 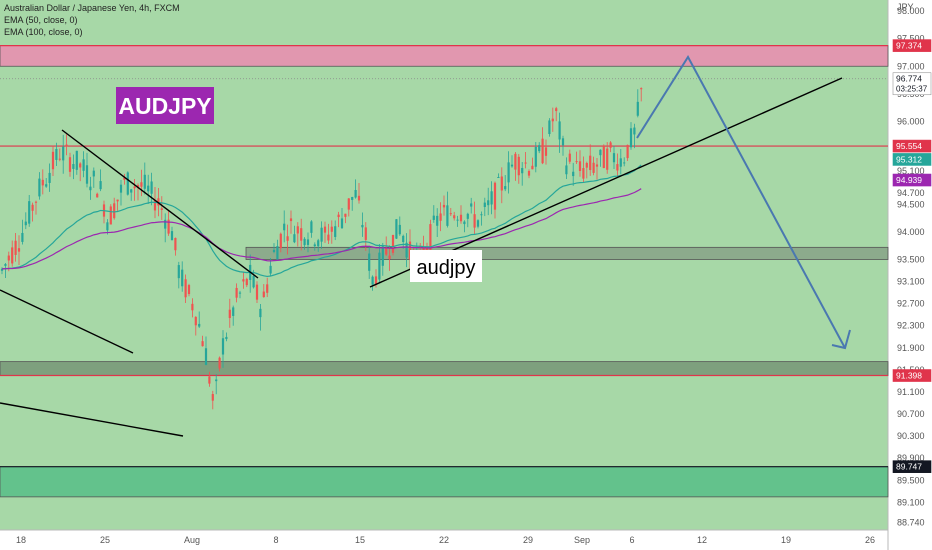 I want to click on watermark-badge, so click(x=165, y=105).